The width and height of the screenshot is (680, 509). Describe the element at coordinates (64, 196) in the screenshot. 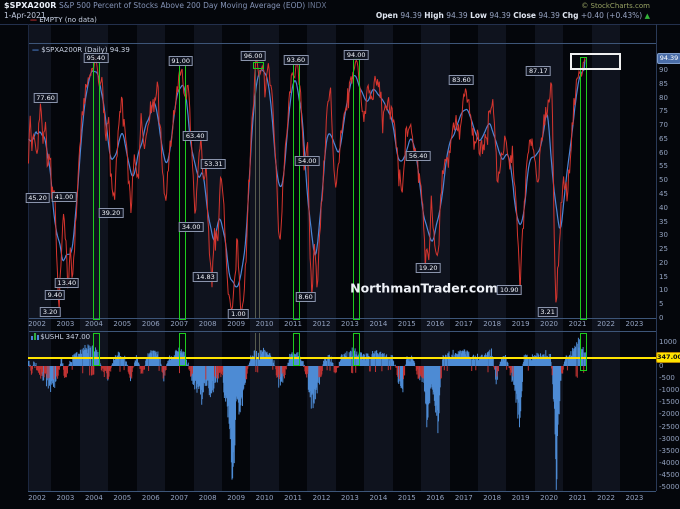

I see `price-label: 41.00` at that location.